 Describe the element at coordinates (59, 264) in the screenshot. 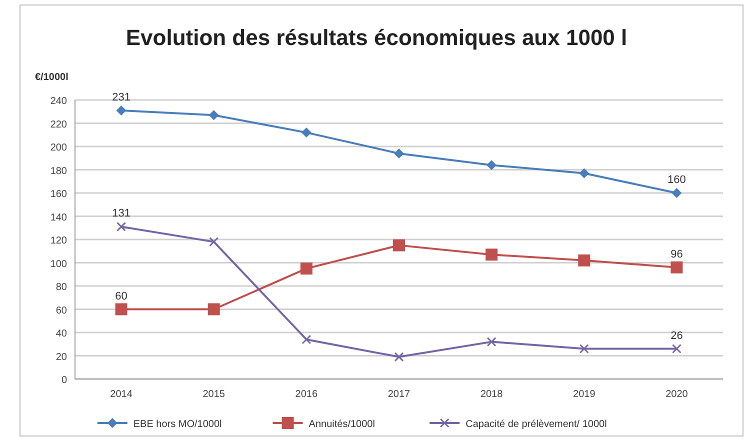

I see `y-tick-label: 100` at that location.